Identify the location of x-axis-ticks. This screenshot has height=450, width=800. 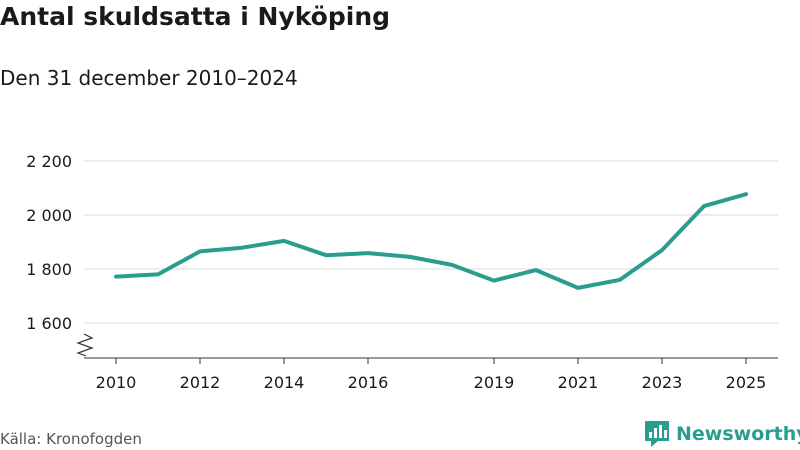
(431, 361).